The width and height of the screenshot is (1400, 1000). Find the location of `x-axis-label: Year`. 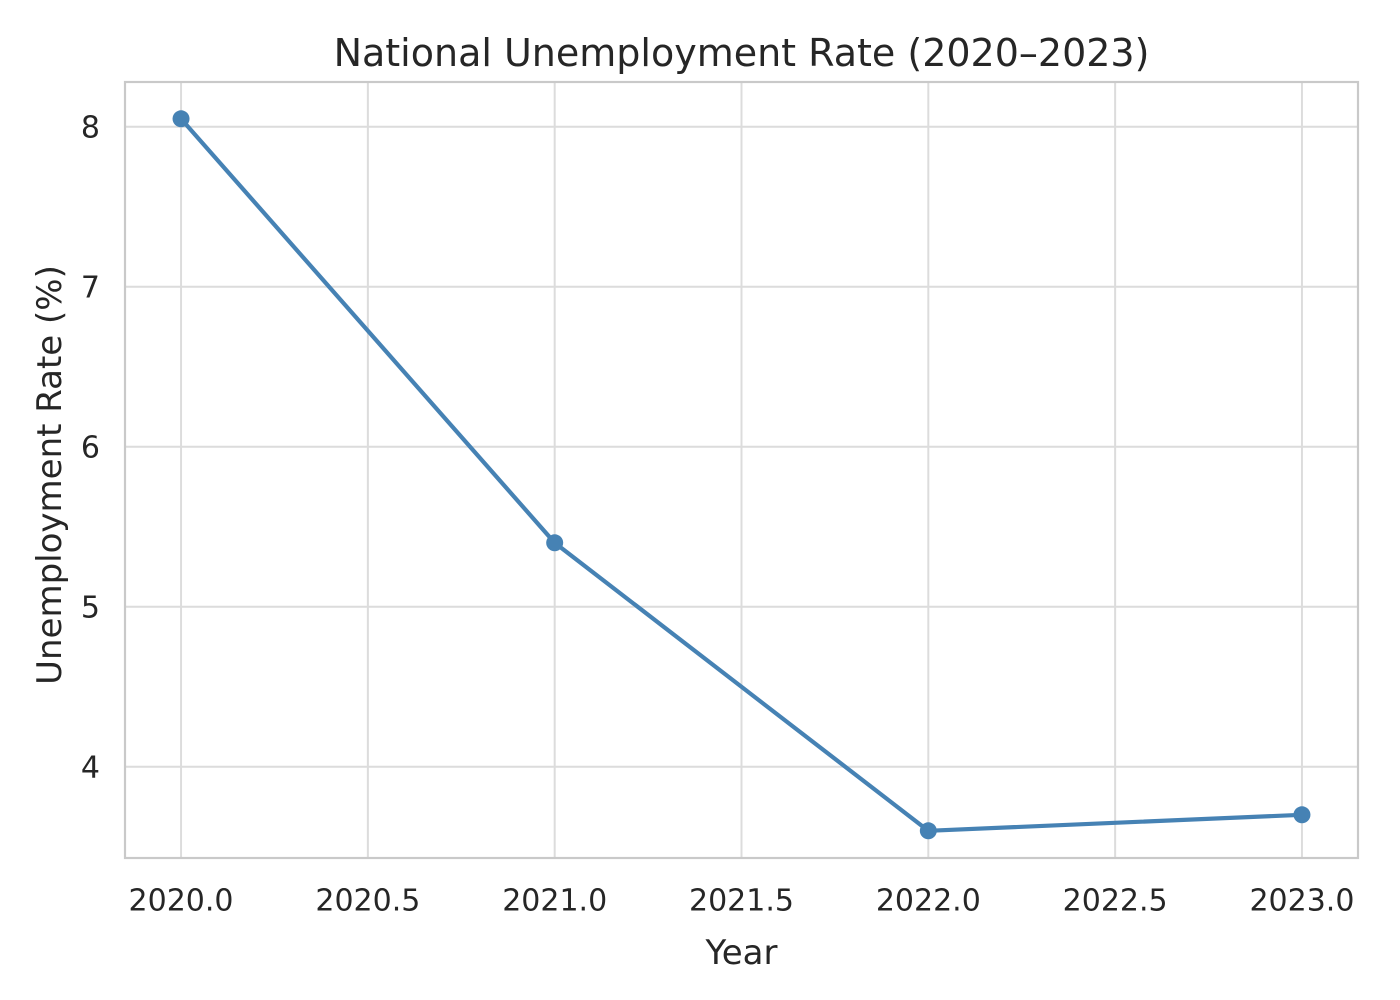

x-axis-label: Year is located at coordinates (741, 953).